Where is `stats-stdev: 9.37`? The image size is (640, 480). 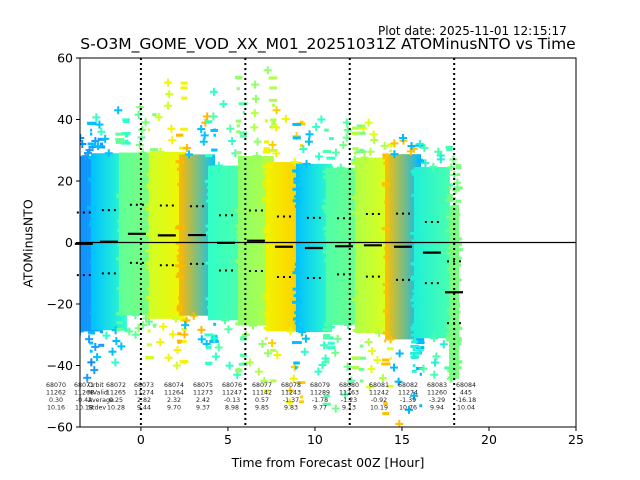 stats-stdev: 9.37 is located at coordinates (203, 408).